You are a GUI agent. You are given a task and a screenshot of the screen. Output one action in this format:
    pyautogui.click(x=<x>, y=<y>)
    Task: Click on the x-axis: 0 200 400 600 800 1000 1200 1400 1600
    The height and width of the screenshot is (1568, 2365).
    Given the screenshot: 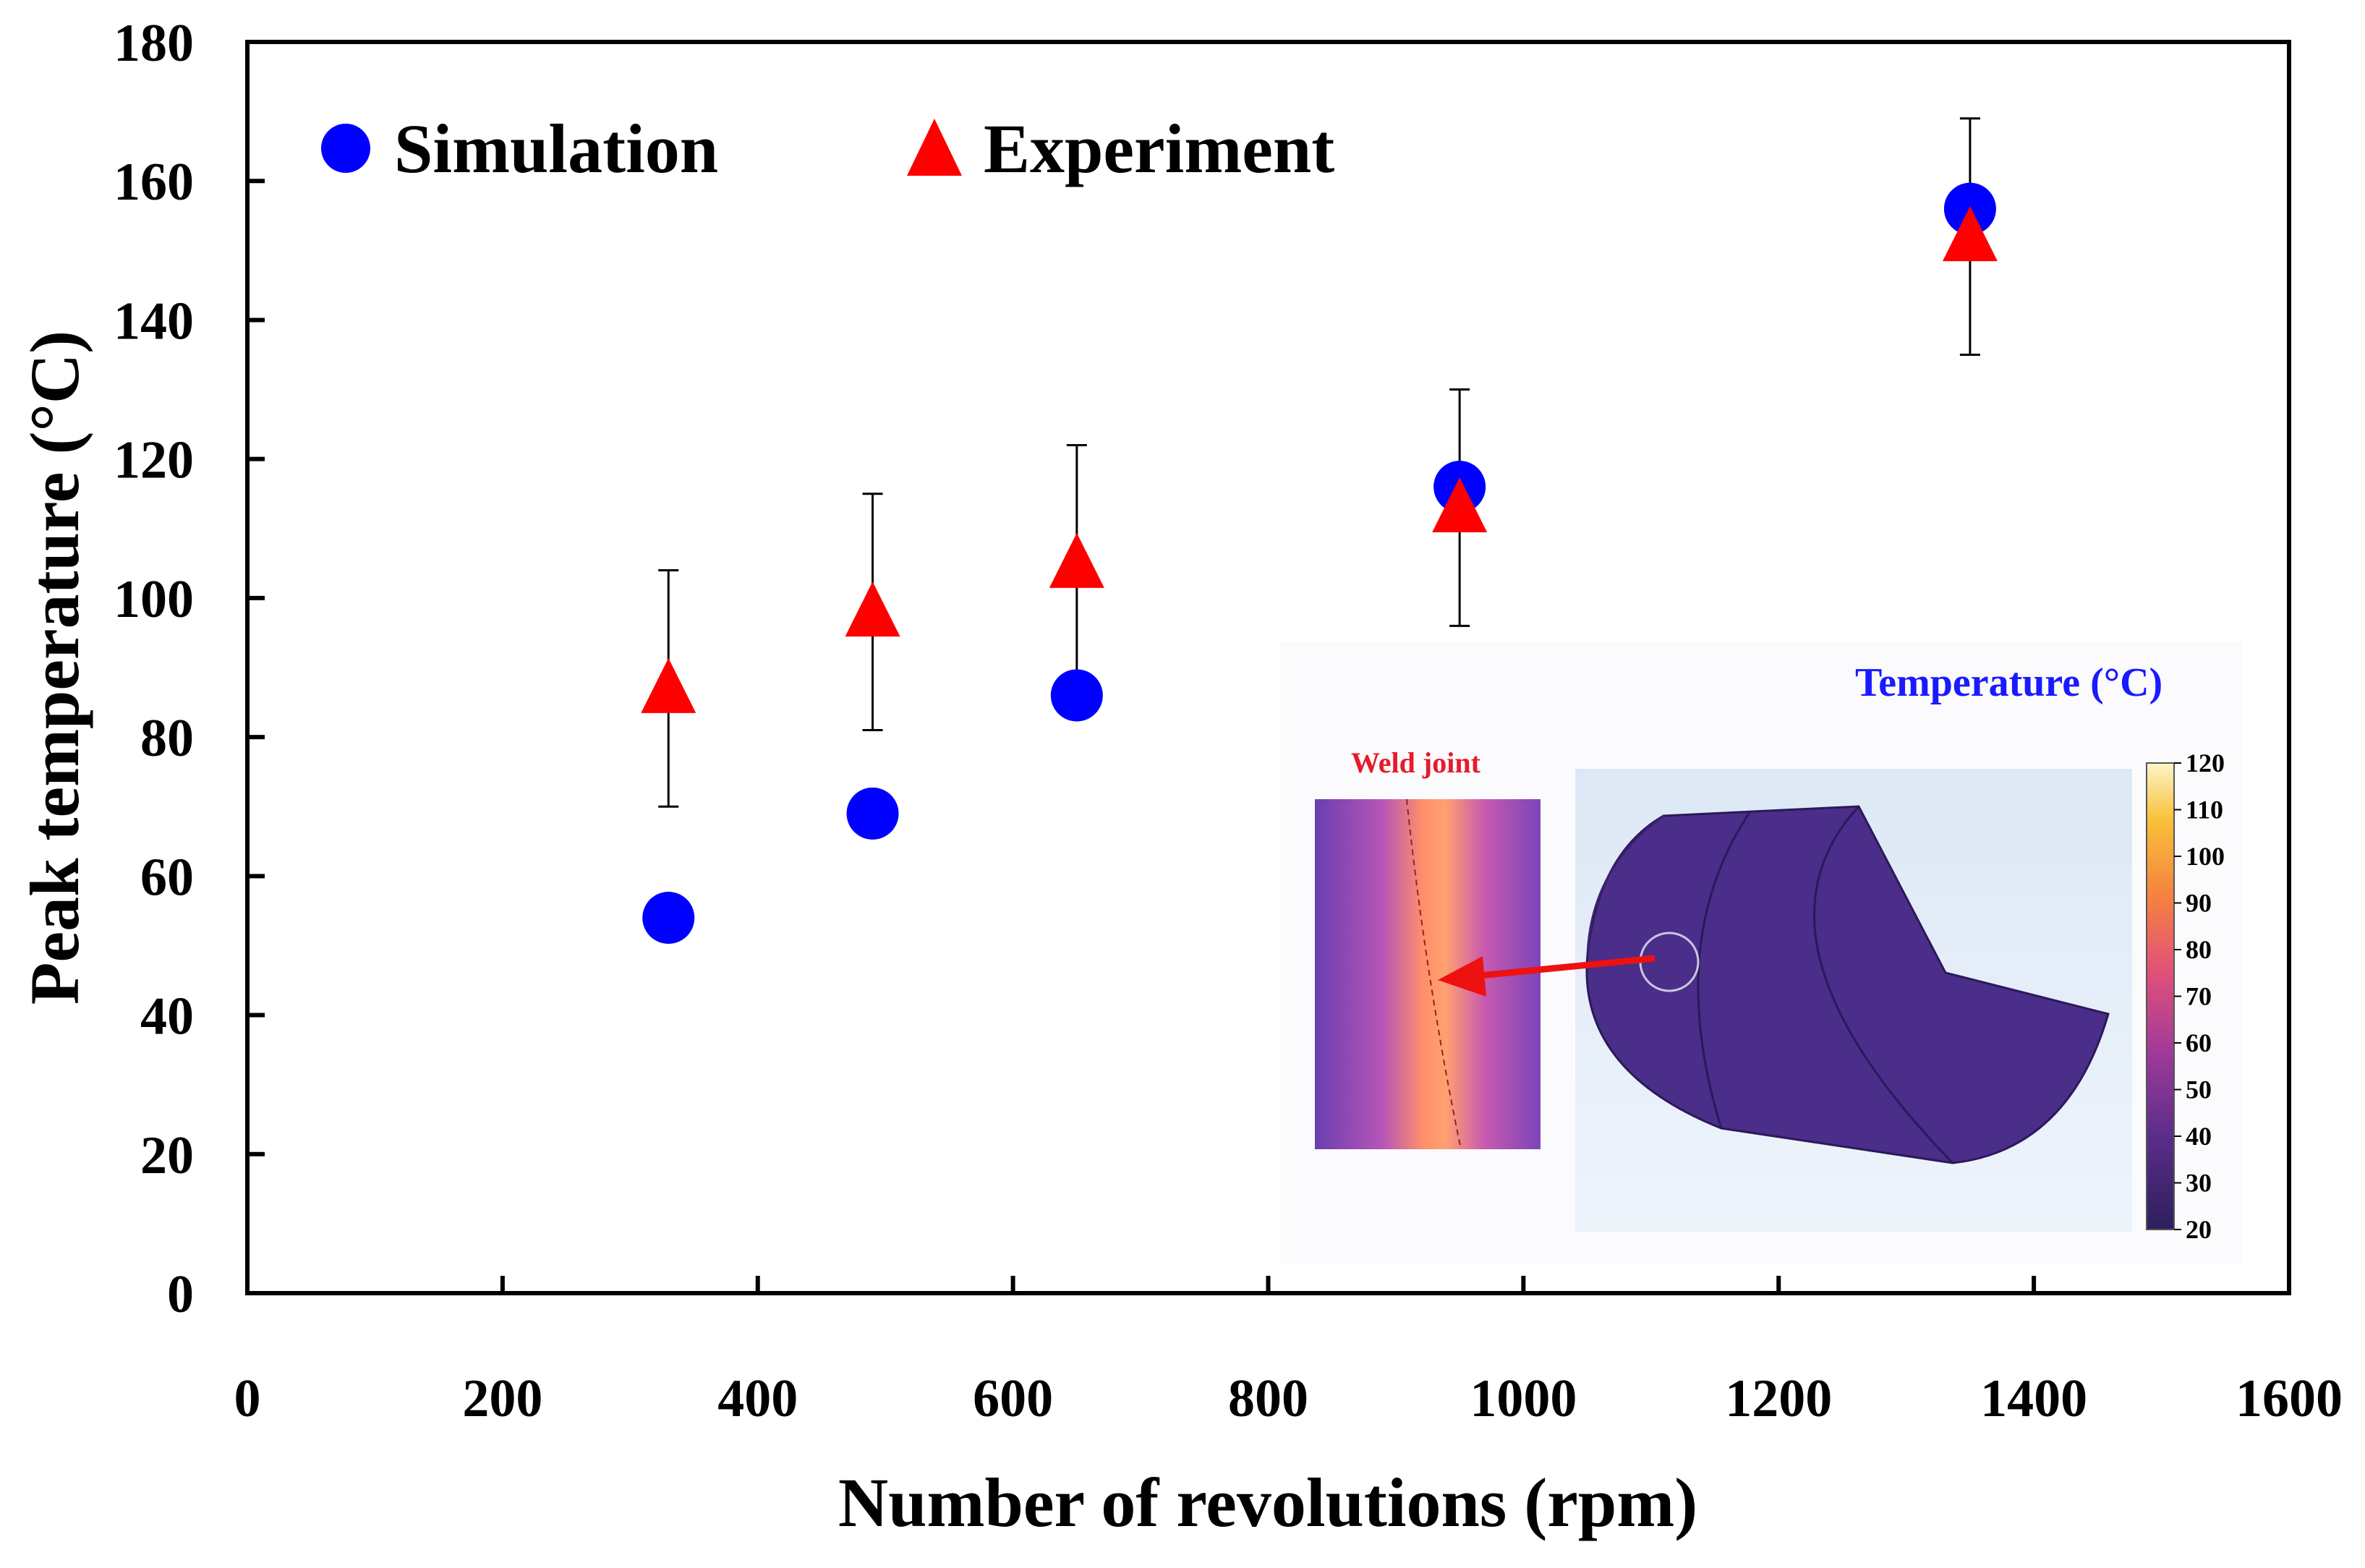 What is the action you would take?
    pyautogui.click(x=1288, y=1352)
    